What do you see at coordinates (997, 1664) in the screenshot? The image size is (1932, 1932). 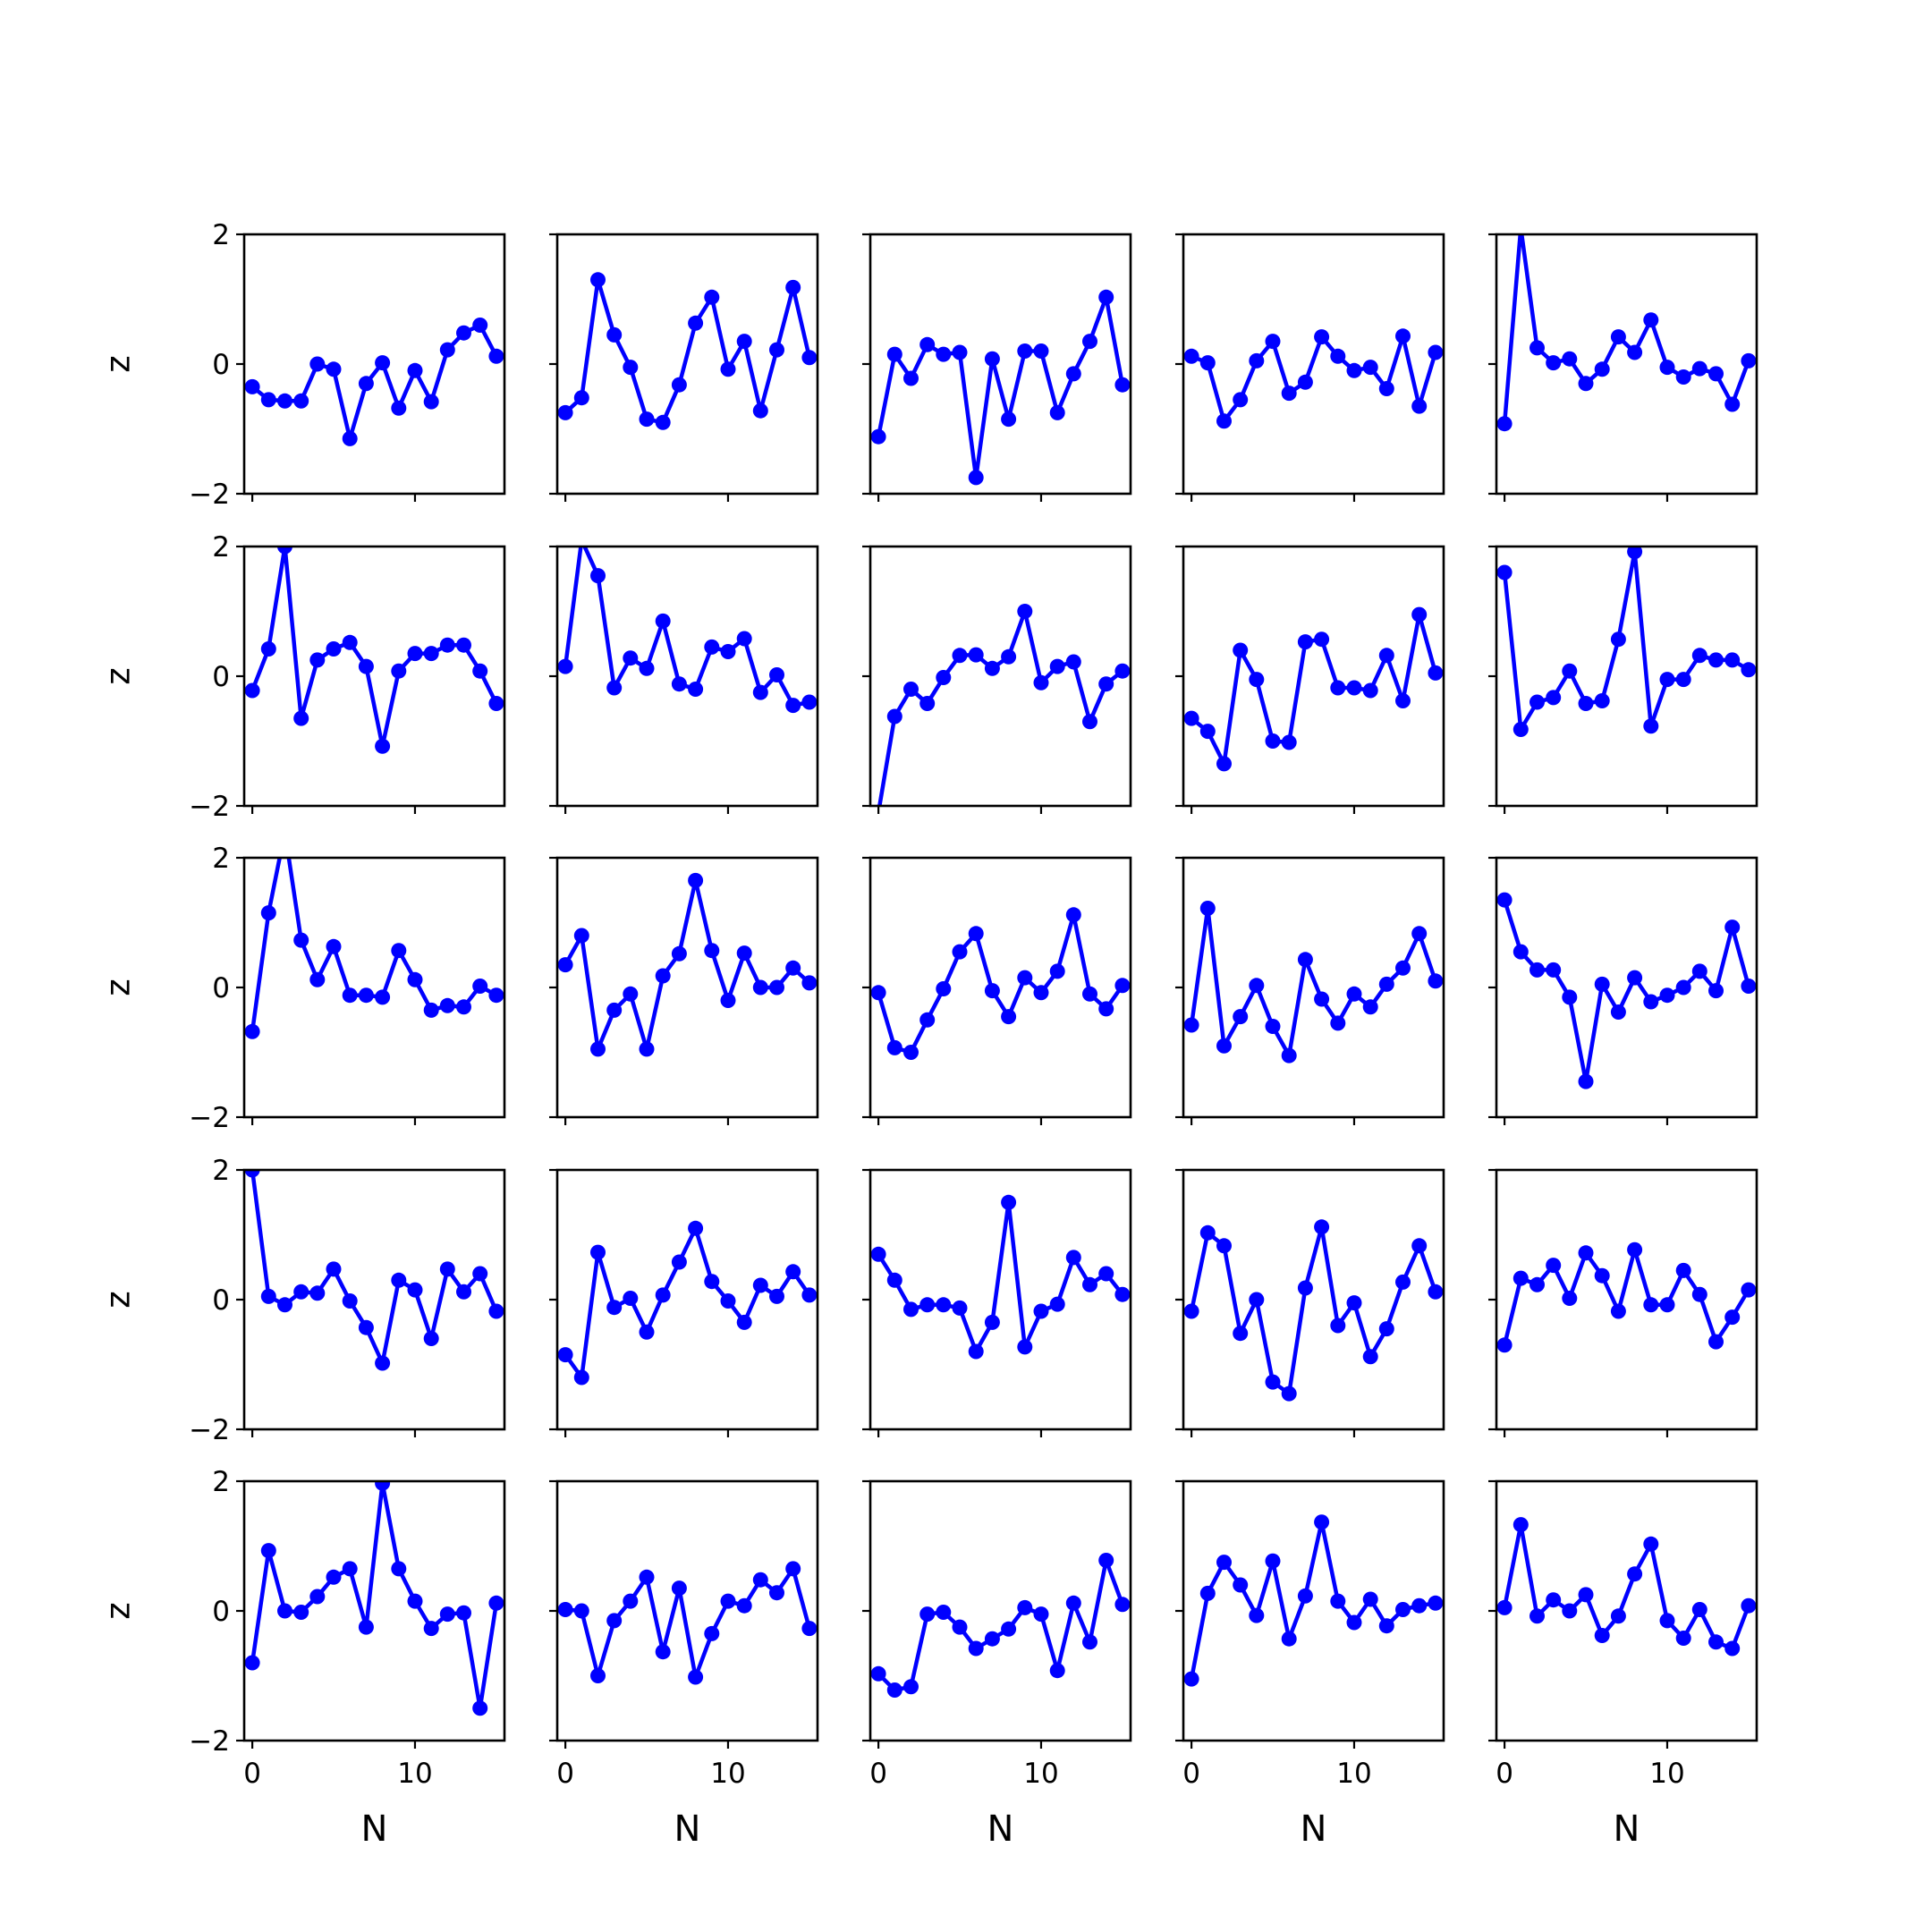 I see `subplot-r5-c3: 0 10 N` at bounding box center [997, 1664].